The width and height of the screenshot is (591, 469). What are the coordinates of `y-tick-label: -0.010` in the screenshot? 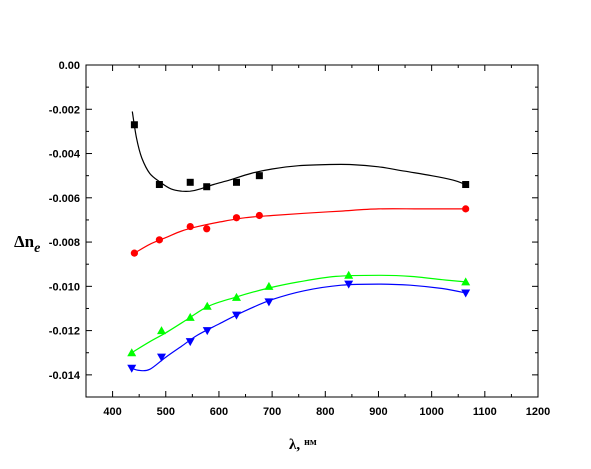 It's located at (64, 287).